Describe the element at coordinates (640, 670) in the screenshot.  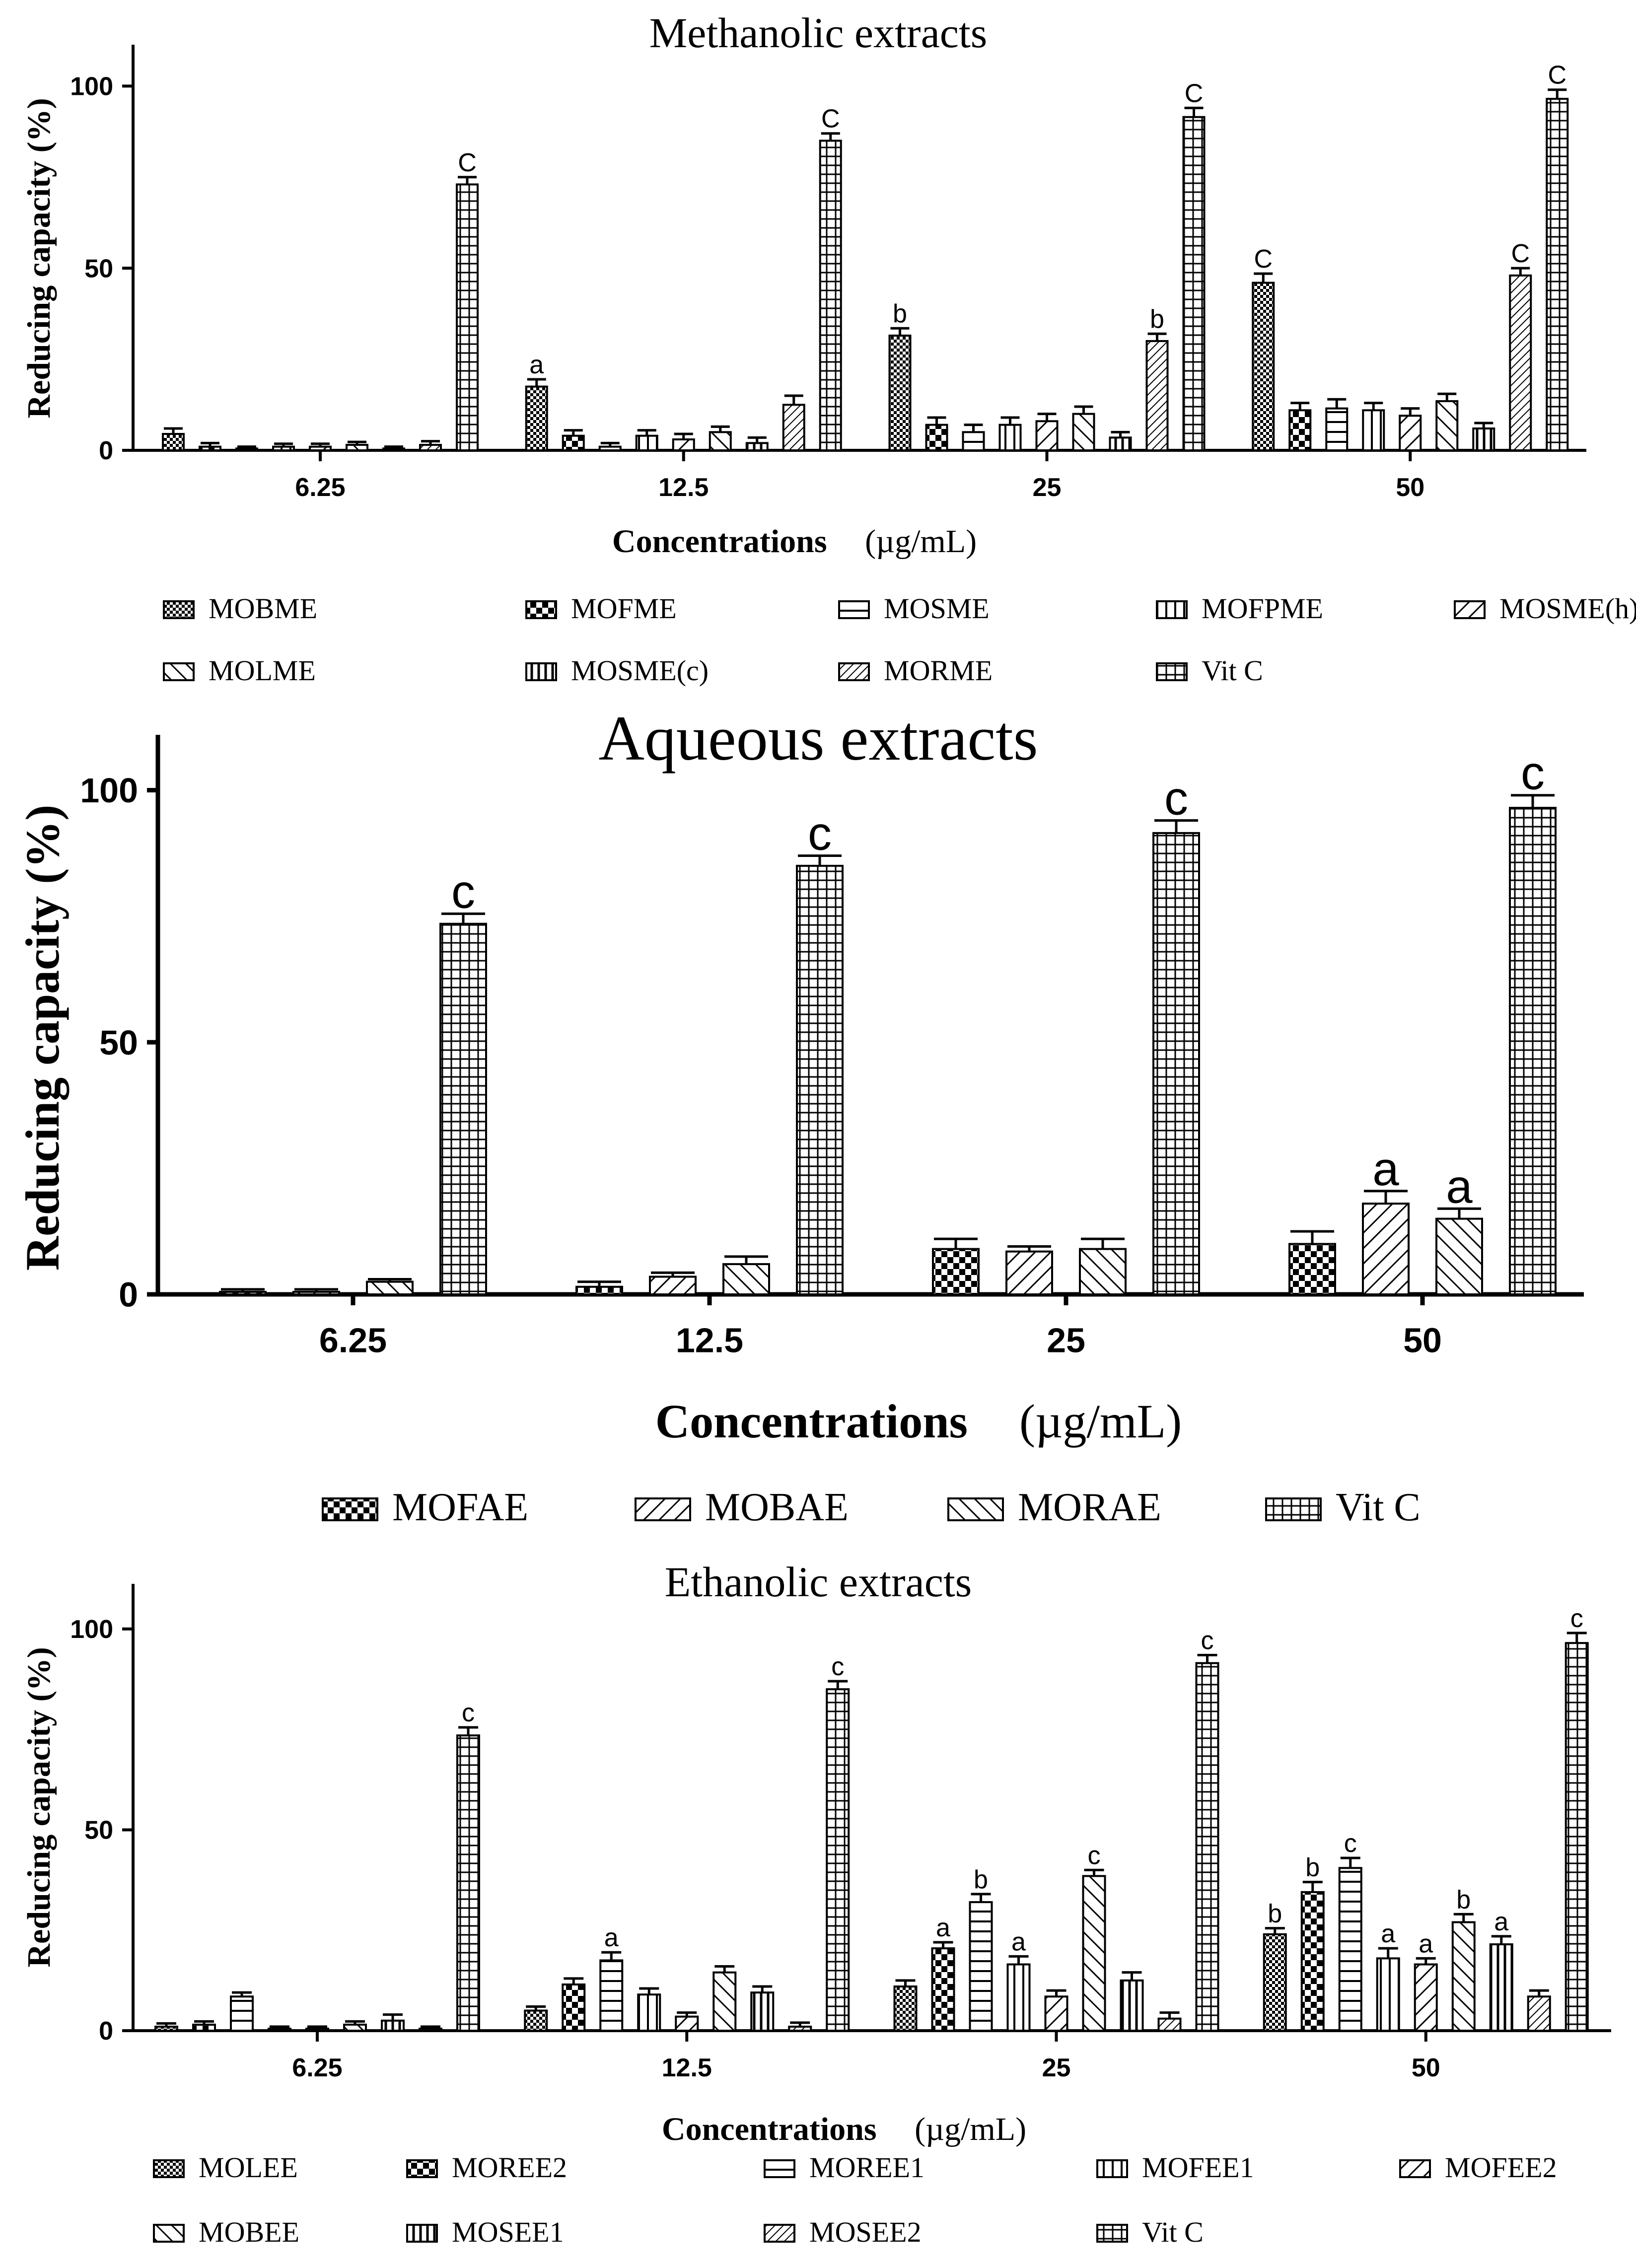
I see `legend-label: MOSME(c)` at that location.